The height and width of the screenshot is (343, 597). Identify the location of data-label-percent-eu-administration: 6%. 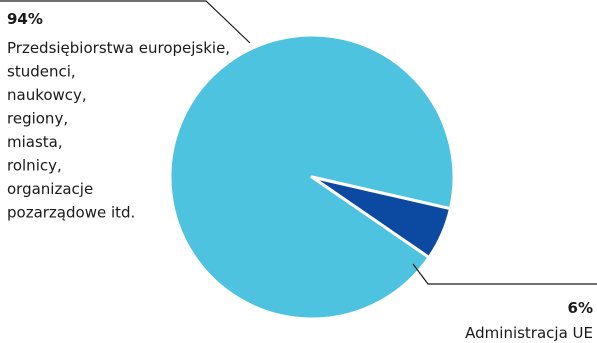
(580, 308).